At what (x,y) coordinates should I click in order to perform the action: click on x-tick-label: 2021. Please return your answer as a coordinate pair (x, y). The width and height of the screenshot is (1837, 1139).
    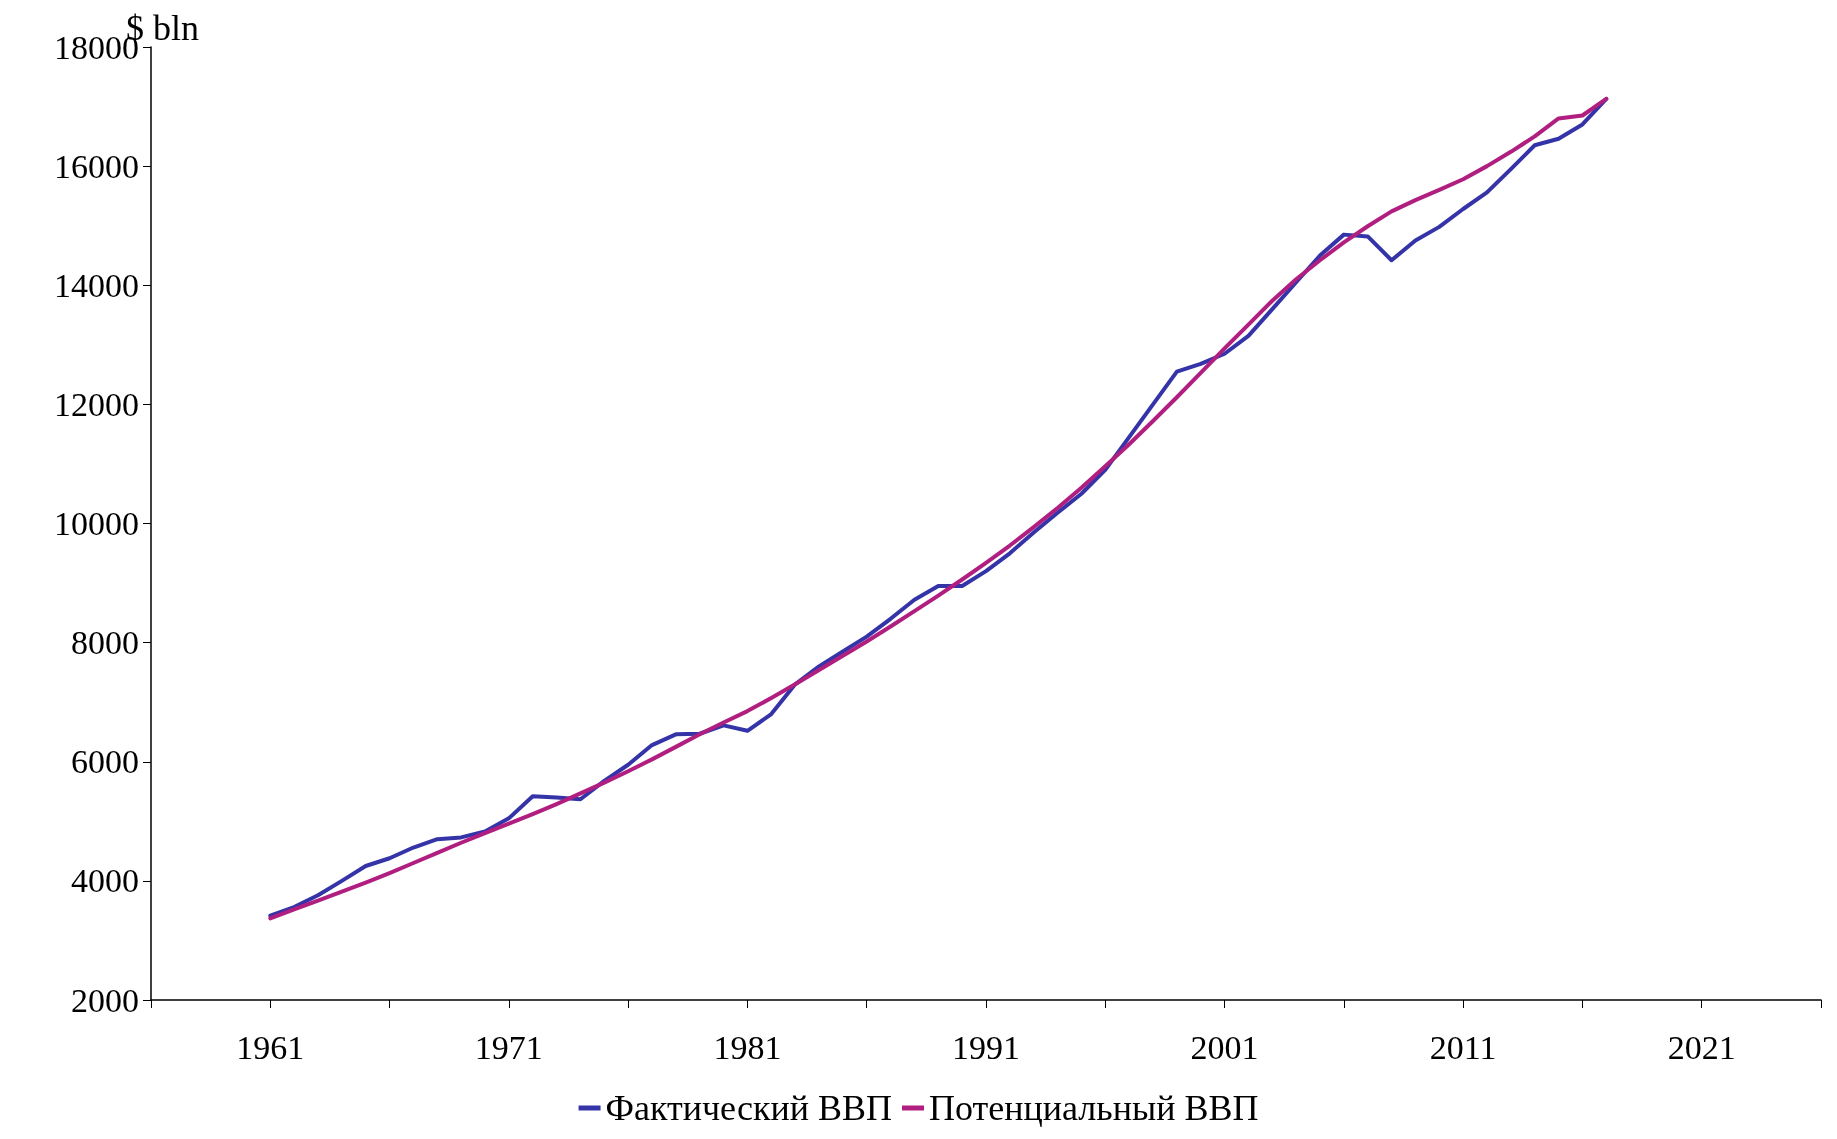
    Looking at the image, I should click on (1701, 1047).